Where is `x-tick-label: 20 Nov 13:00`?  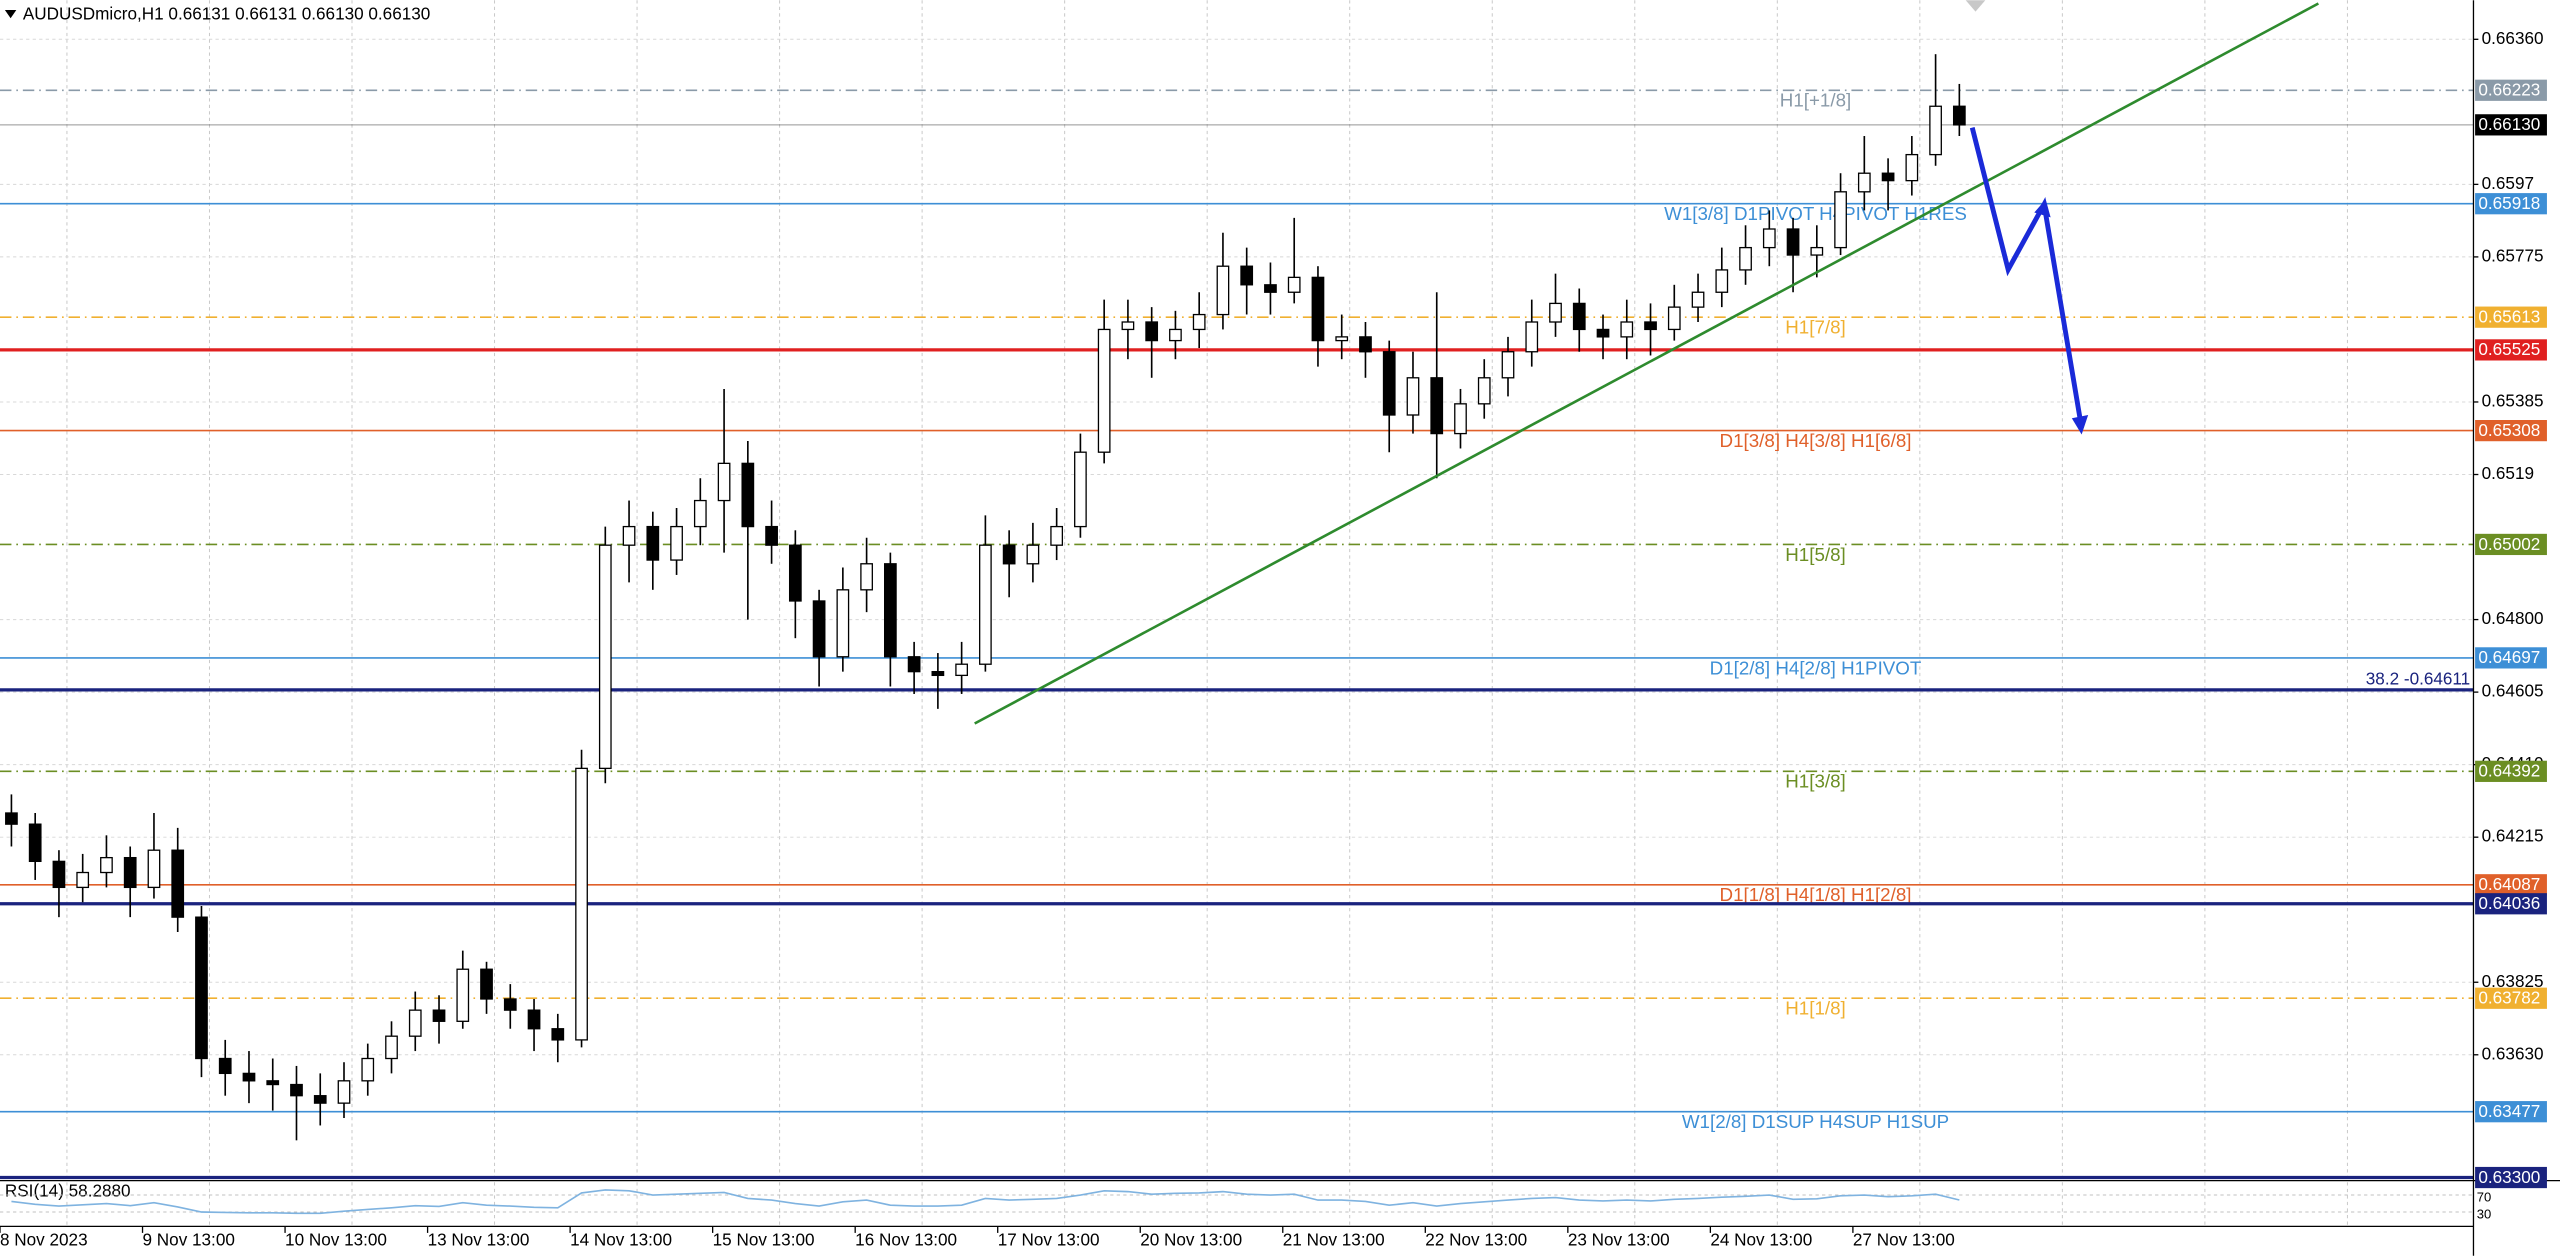 x-tick-label: 20 Nov 13:00 is located at coordinates (1191, 1240).